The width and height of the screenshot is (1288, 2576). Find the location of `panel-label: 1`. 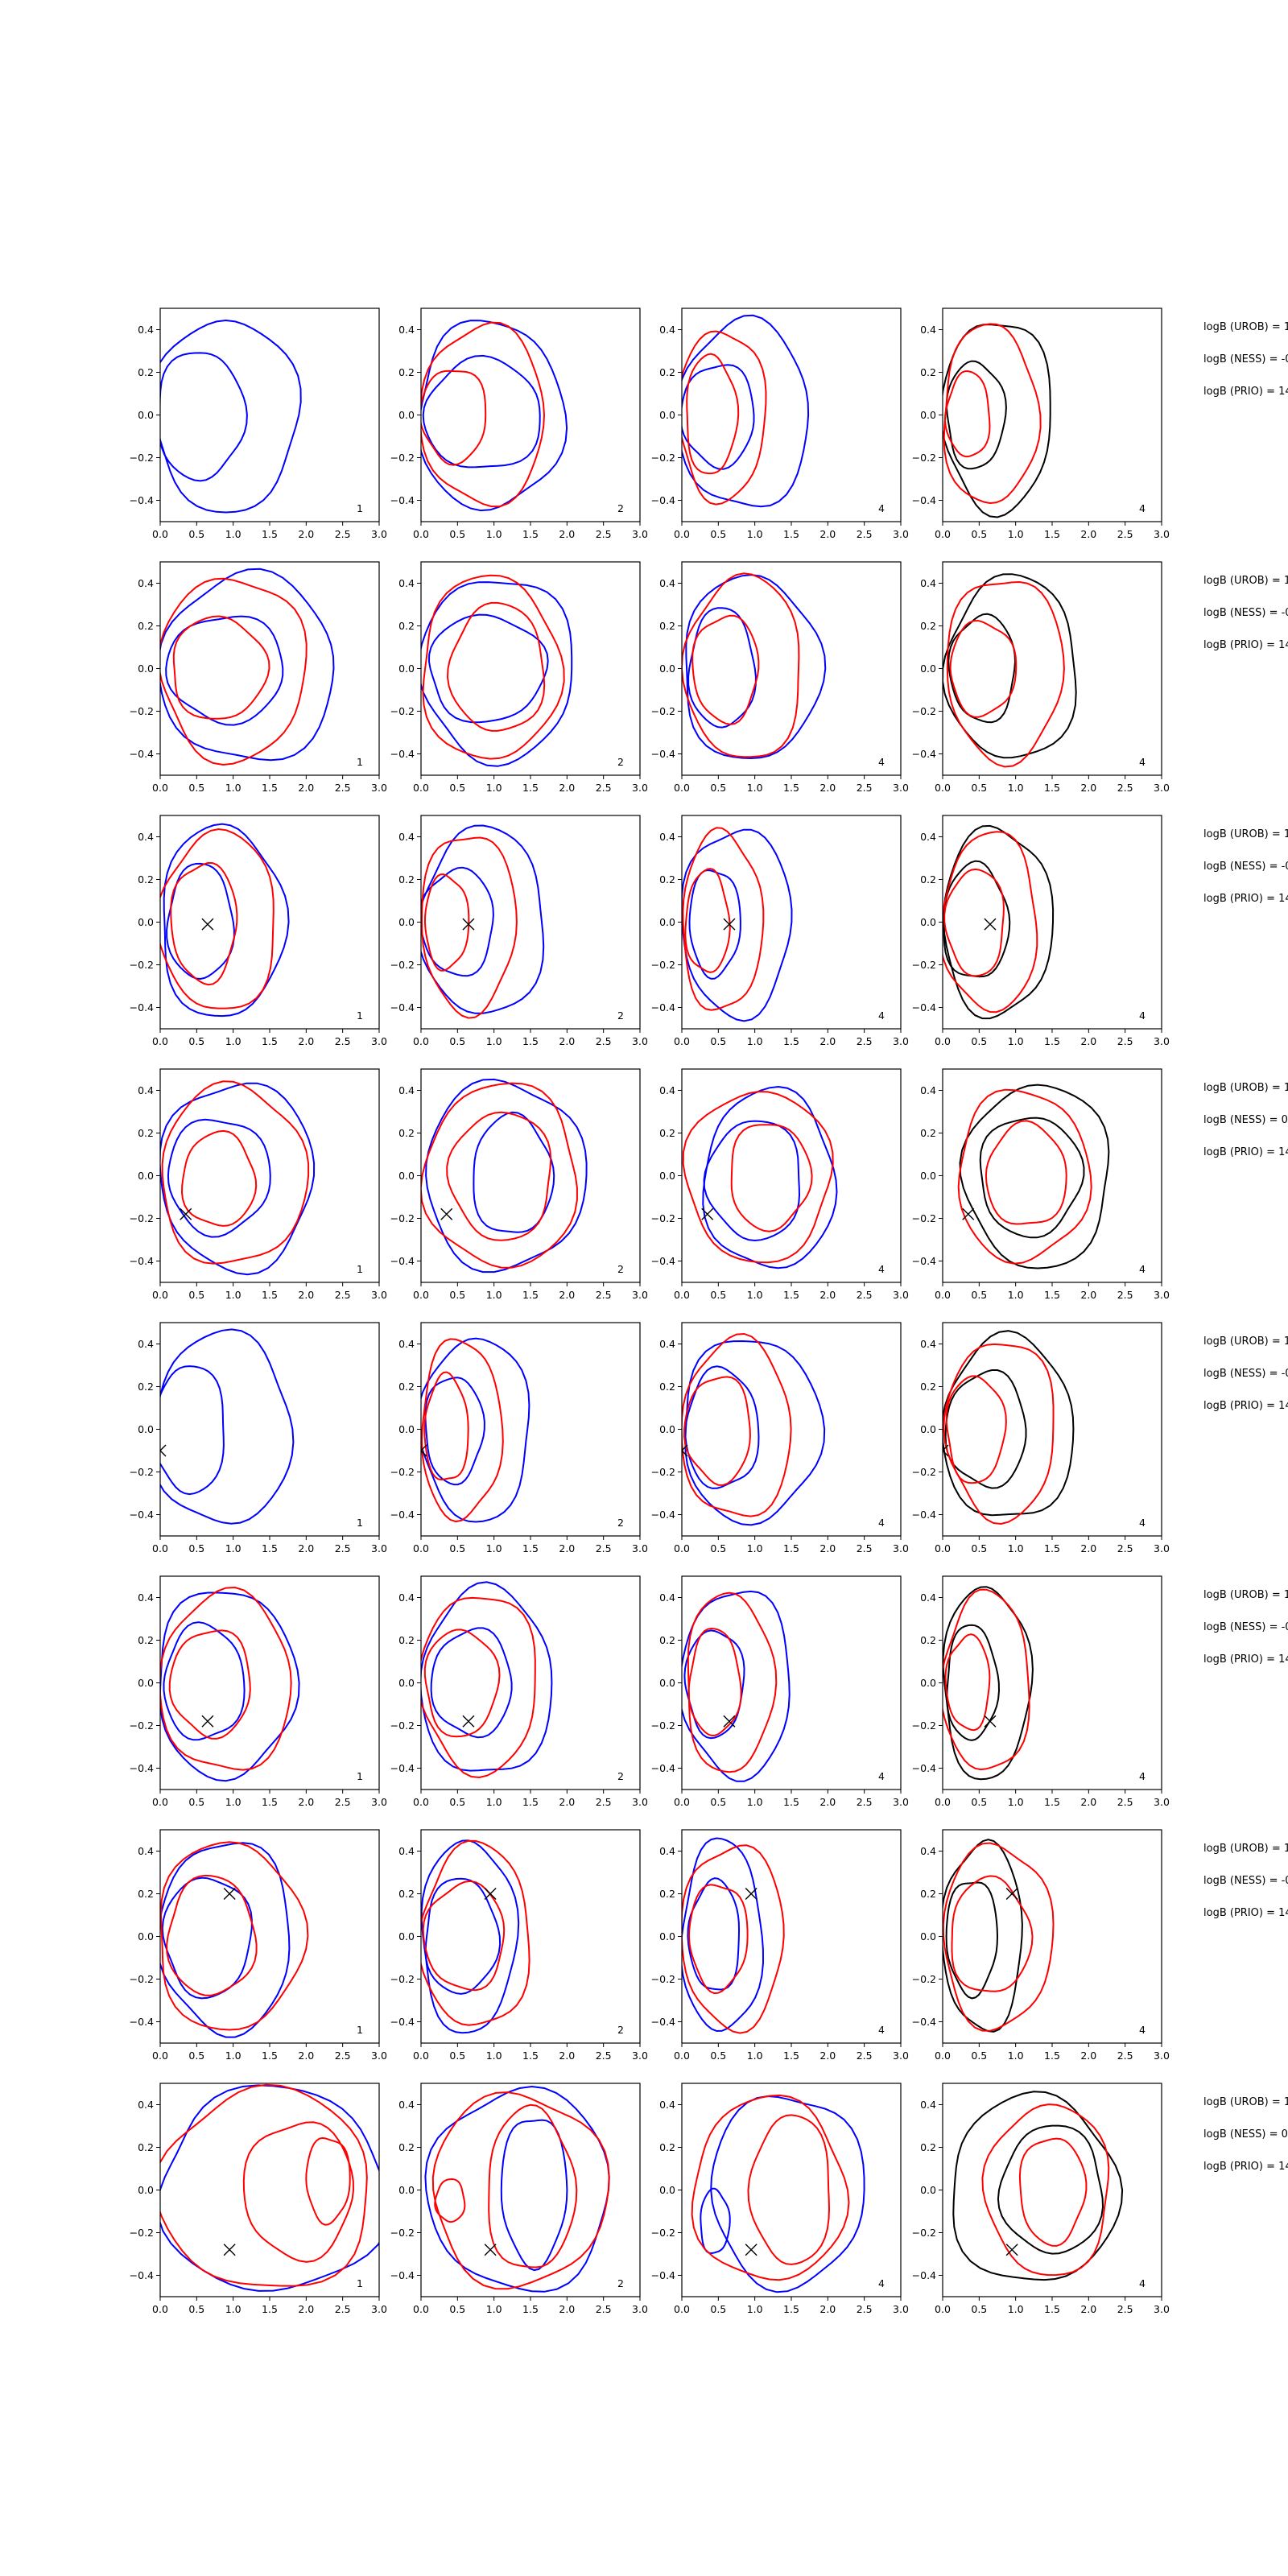

panel-label: 1 is located at coordinates (360, 762).